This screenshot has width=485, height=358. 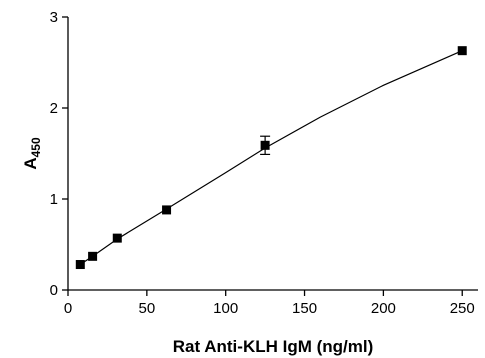 I want to click on y-tick-label: 1, so click(x=54, y=199).